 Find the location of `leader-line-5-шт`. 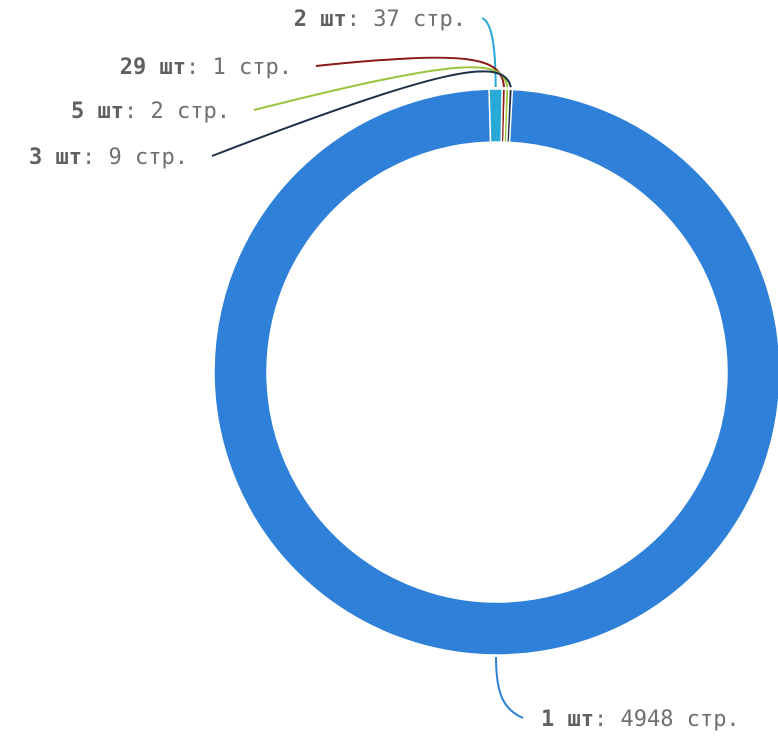

leader-line-5-шт is located at coordinates (381, 88).